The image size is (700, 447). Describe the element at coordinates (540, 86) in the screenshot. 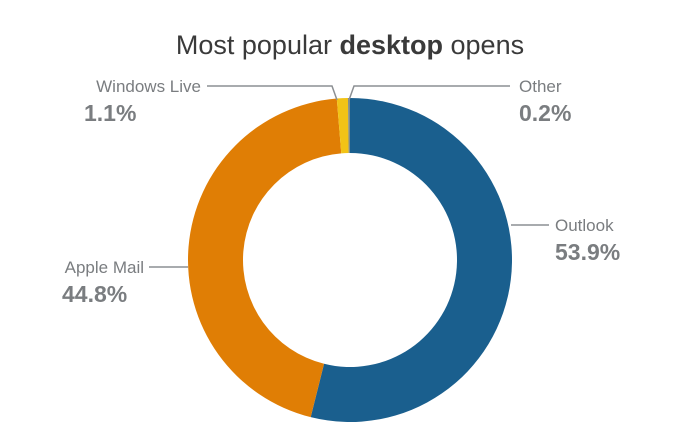

I see `slice-label-other: Other` at that location.